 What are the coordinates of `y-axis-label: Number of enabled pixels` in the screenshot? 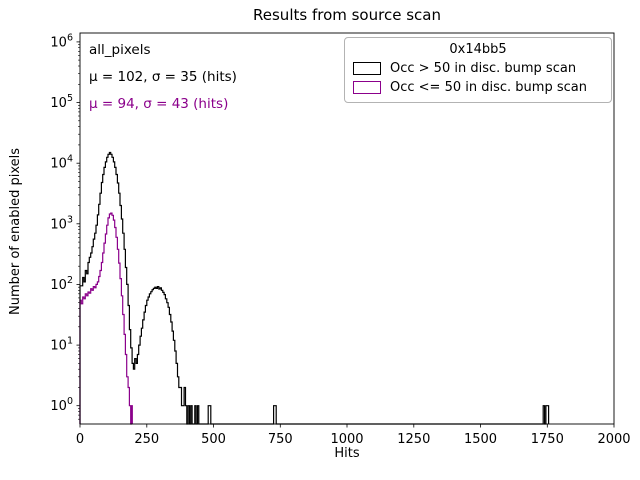 It's located at (15, 231).